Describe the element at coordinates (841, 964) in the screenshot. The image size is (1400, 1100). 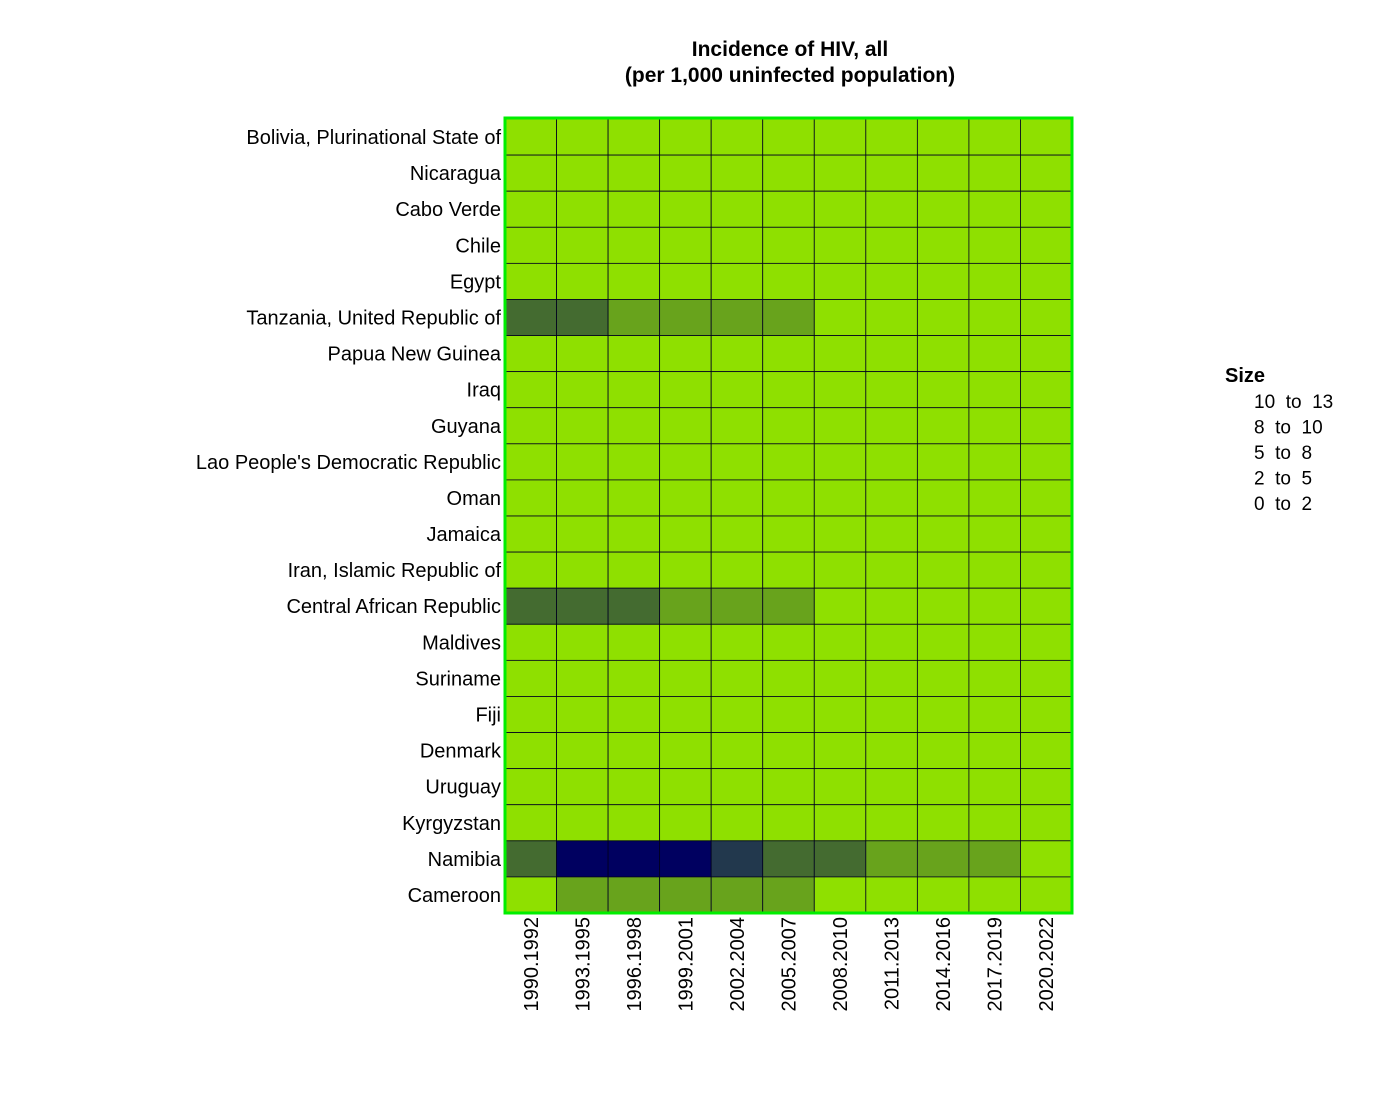
I see `column-label: 2008.2010` at that location.